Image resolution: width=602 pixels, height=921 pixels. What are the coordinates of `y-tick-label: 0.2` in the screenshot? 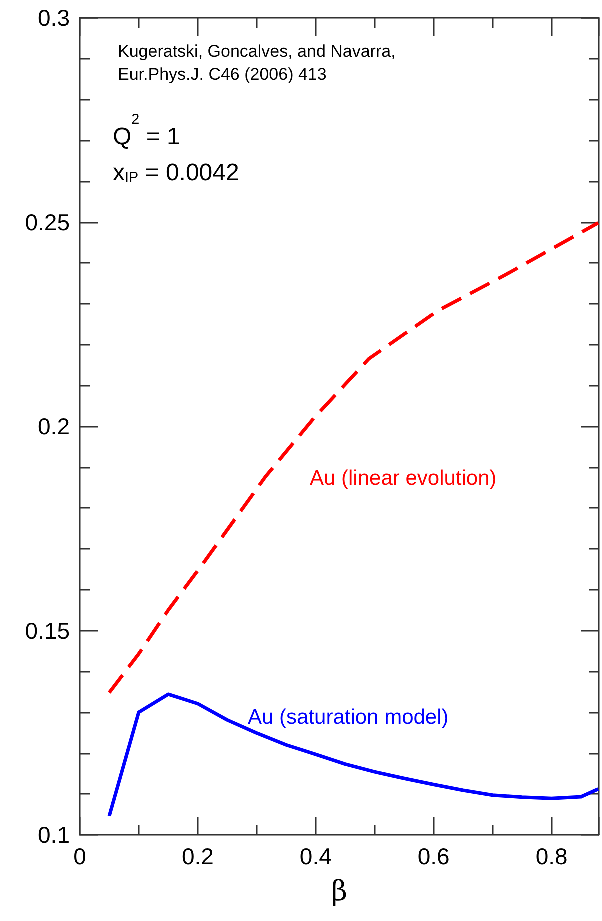 It's located at (54, 427).